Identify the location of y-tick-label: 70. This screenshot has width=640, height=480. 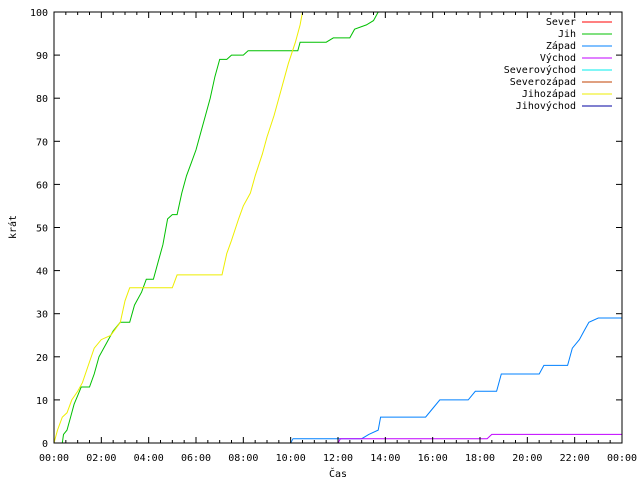
(42, 142).